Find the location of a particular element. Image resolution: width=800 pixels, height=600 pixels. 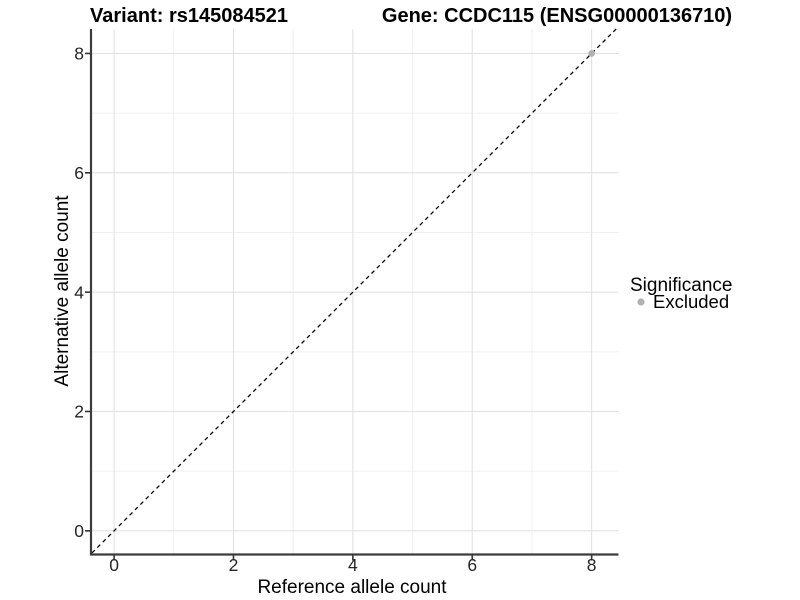

data-point is located at coordinates (591, 53).